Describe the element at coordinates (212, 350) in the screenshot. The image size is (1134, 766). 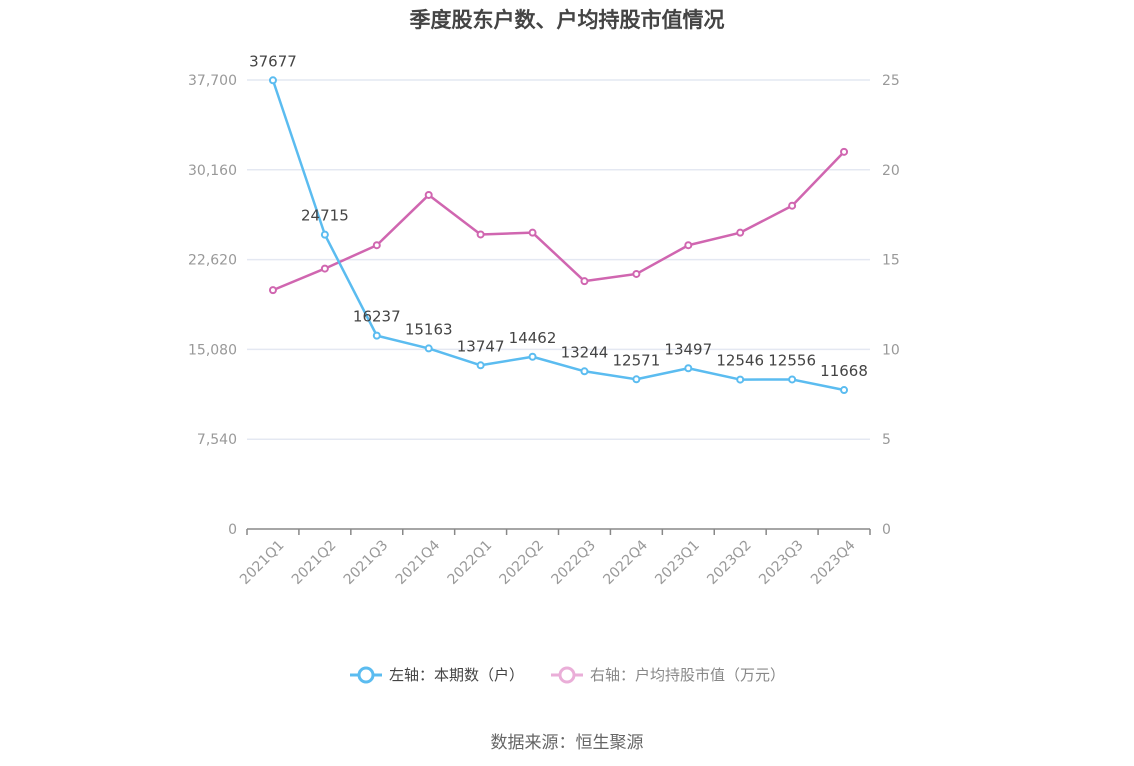
I see `left-axis-tick-label: 15,080` at that location.